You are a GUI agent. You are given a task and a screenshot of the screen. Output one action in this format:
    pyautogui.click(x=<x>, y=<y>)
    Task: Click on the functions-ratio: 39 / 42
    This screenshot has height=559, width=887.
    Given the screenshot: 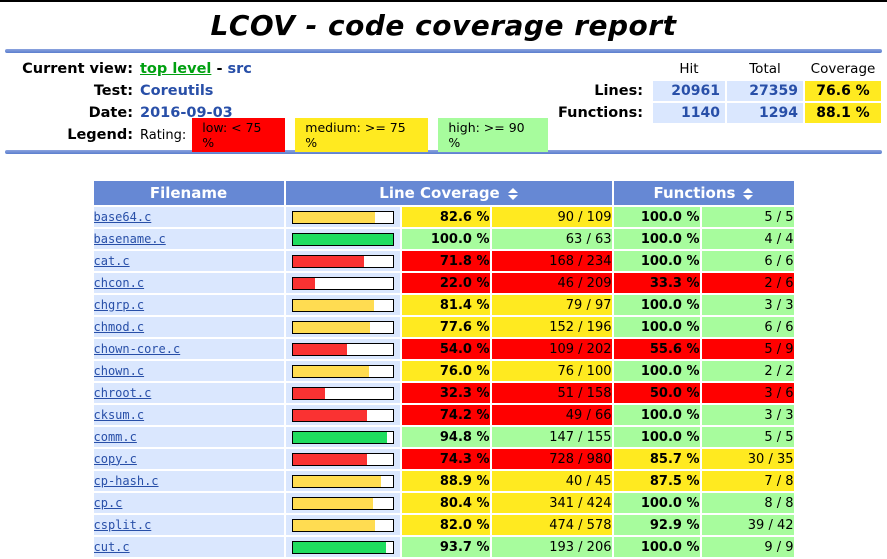 What is the action you would take?
    pyautogui.click(x=747, y=525)
    